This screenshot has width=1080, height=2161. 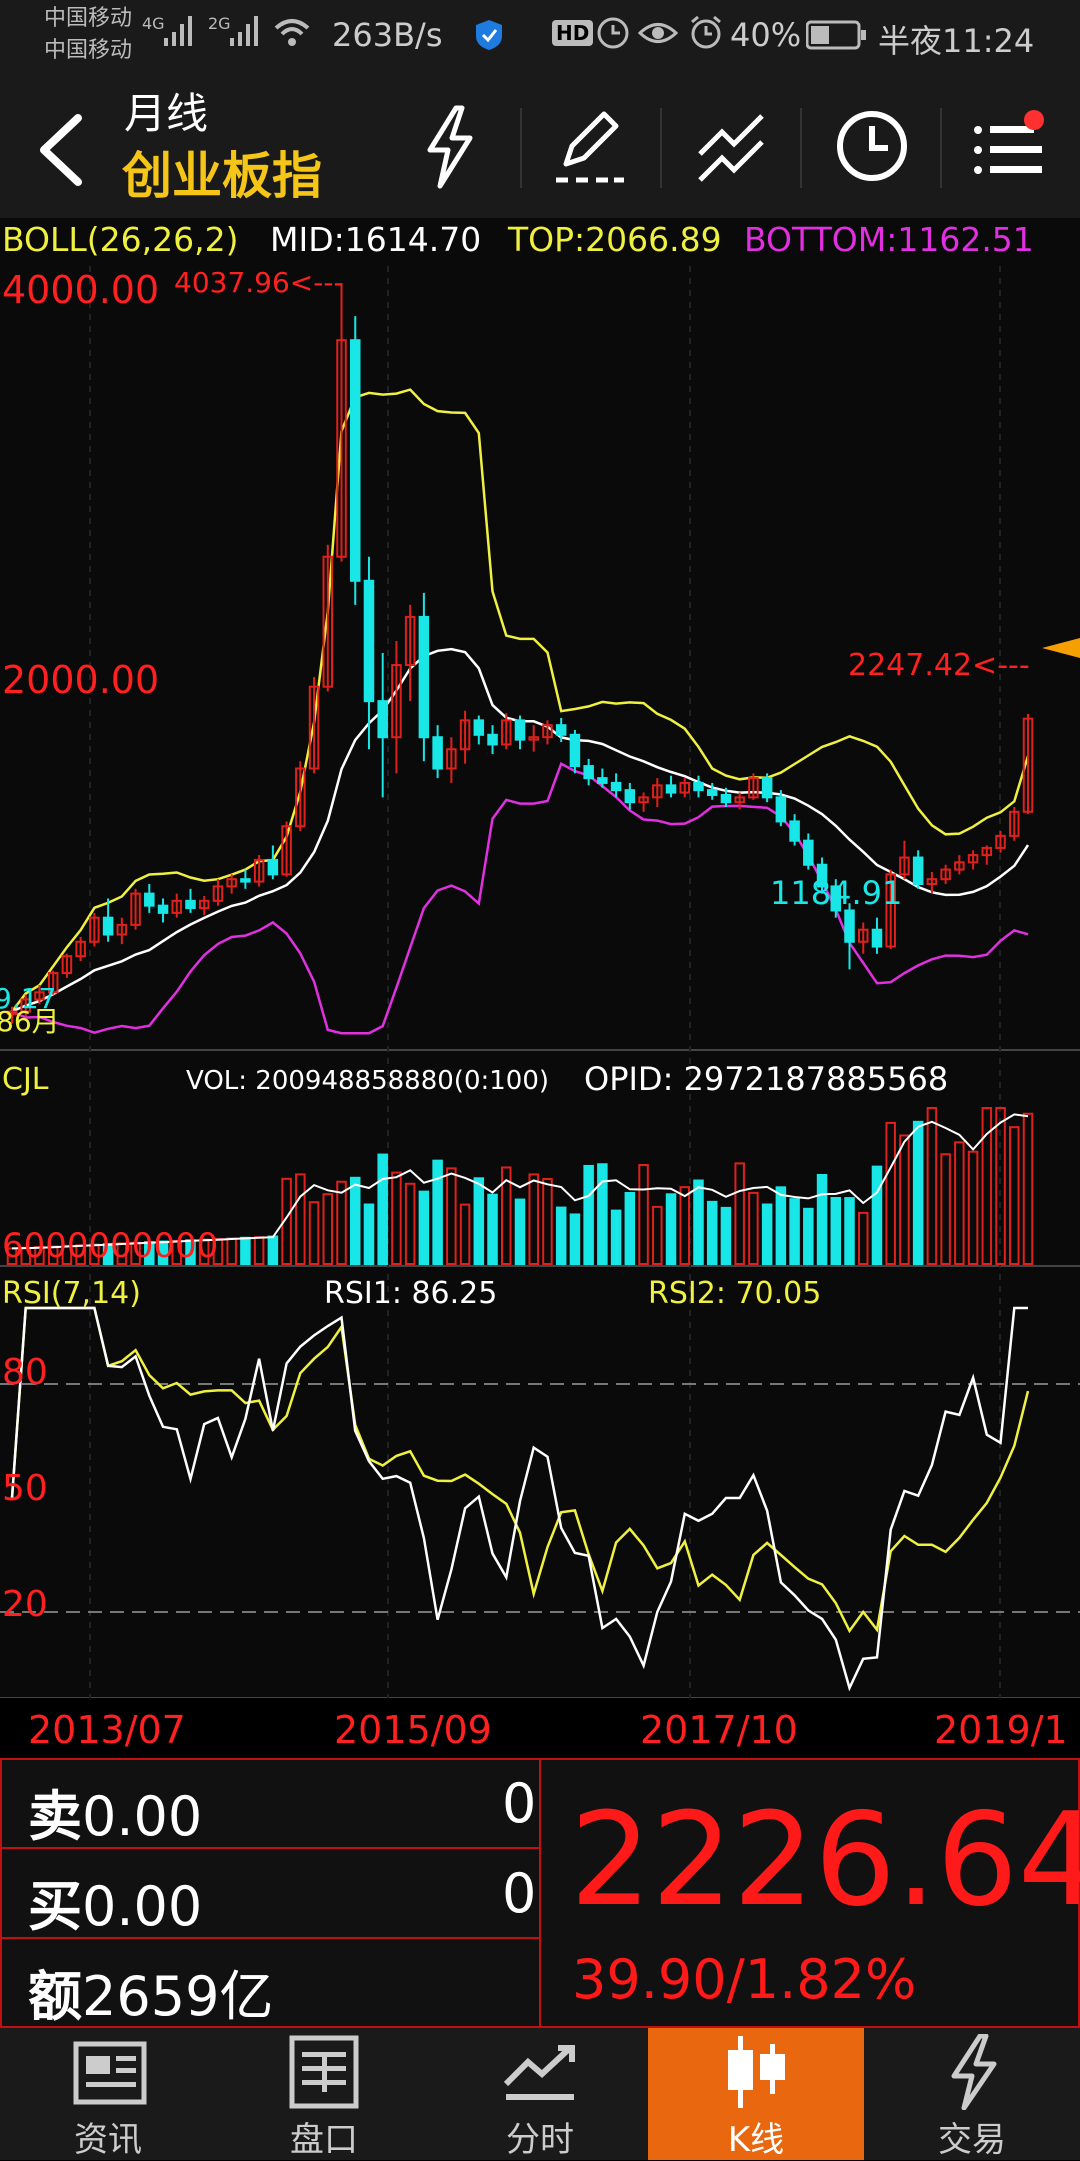 What do you see at coordinates (956, 41) in the screenshot?
I see `clock-time: 半夜11:24` at bounding box center [956, 41].